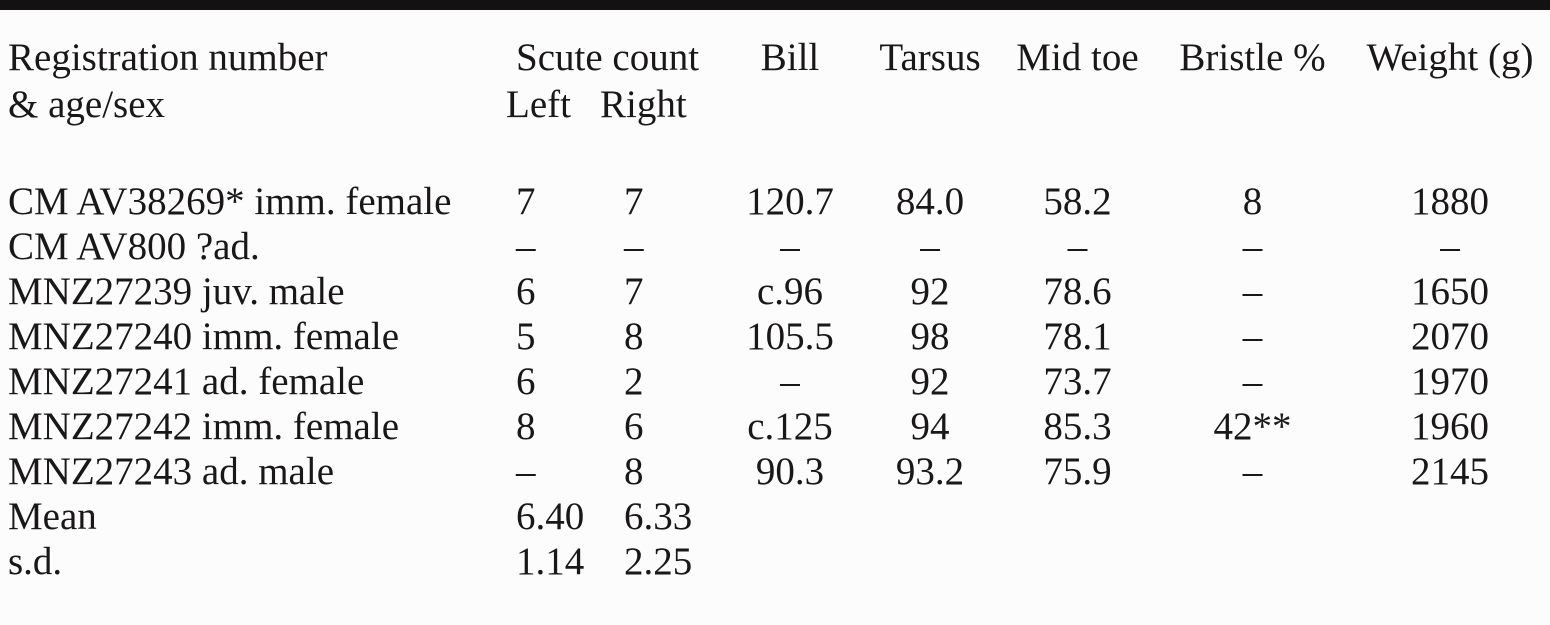 The height and width of the screenshot is (625, 1550). Describe the element at coordinates (1077, 57) in the screenshot. I see `header-mid-toe: Mid toe` at that location.